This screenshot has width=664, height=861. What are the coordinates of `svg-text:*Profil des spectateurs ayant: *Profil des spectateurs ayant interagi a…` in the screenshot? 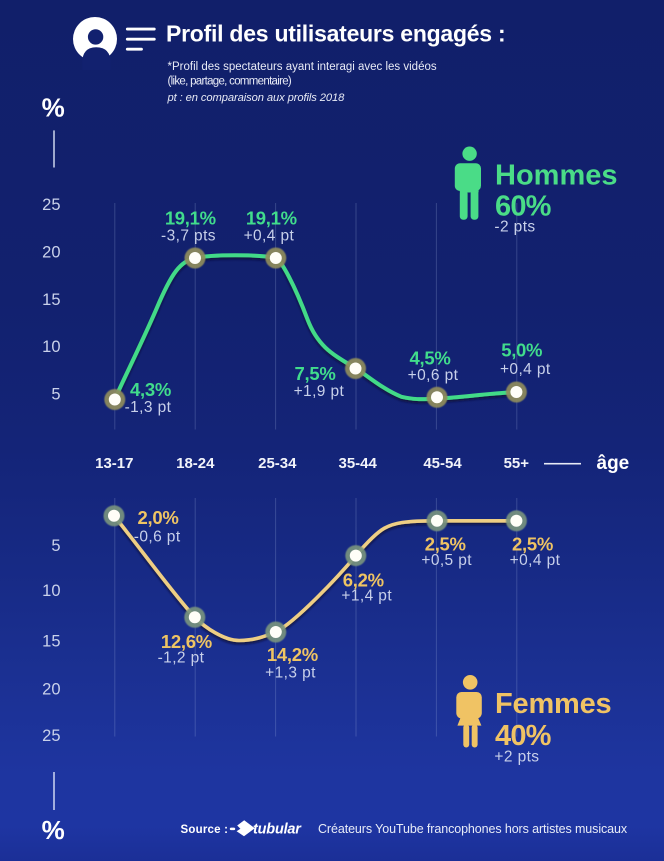 It's located at (302, 67).